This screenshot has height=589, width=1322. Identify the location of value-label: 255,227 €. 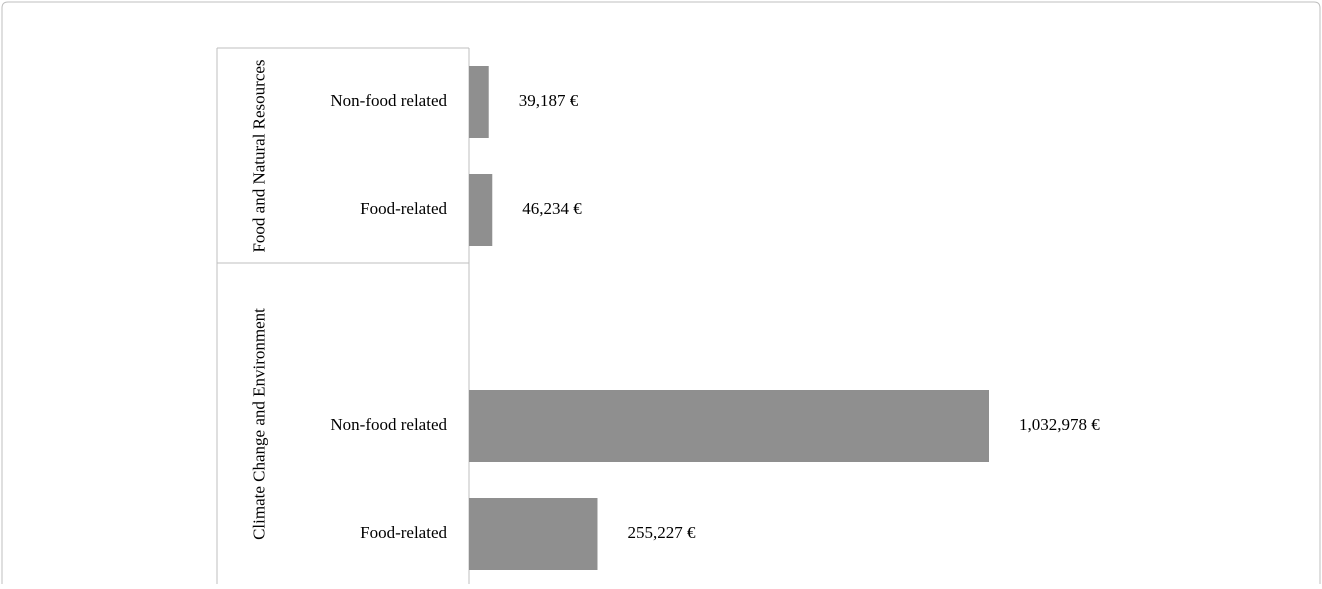
(661, 532).